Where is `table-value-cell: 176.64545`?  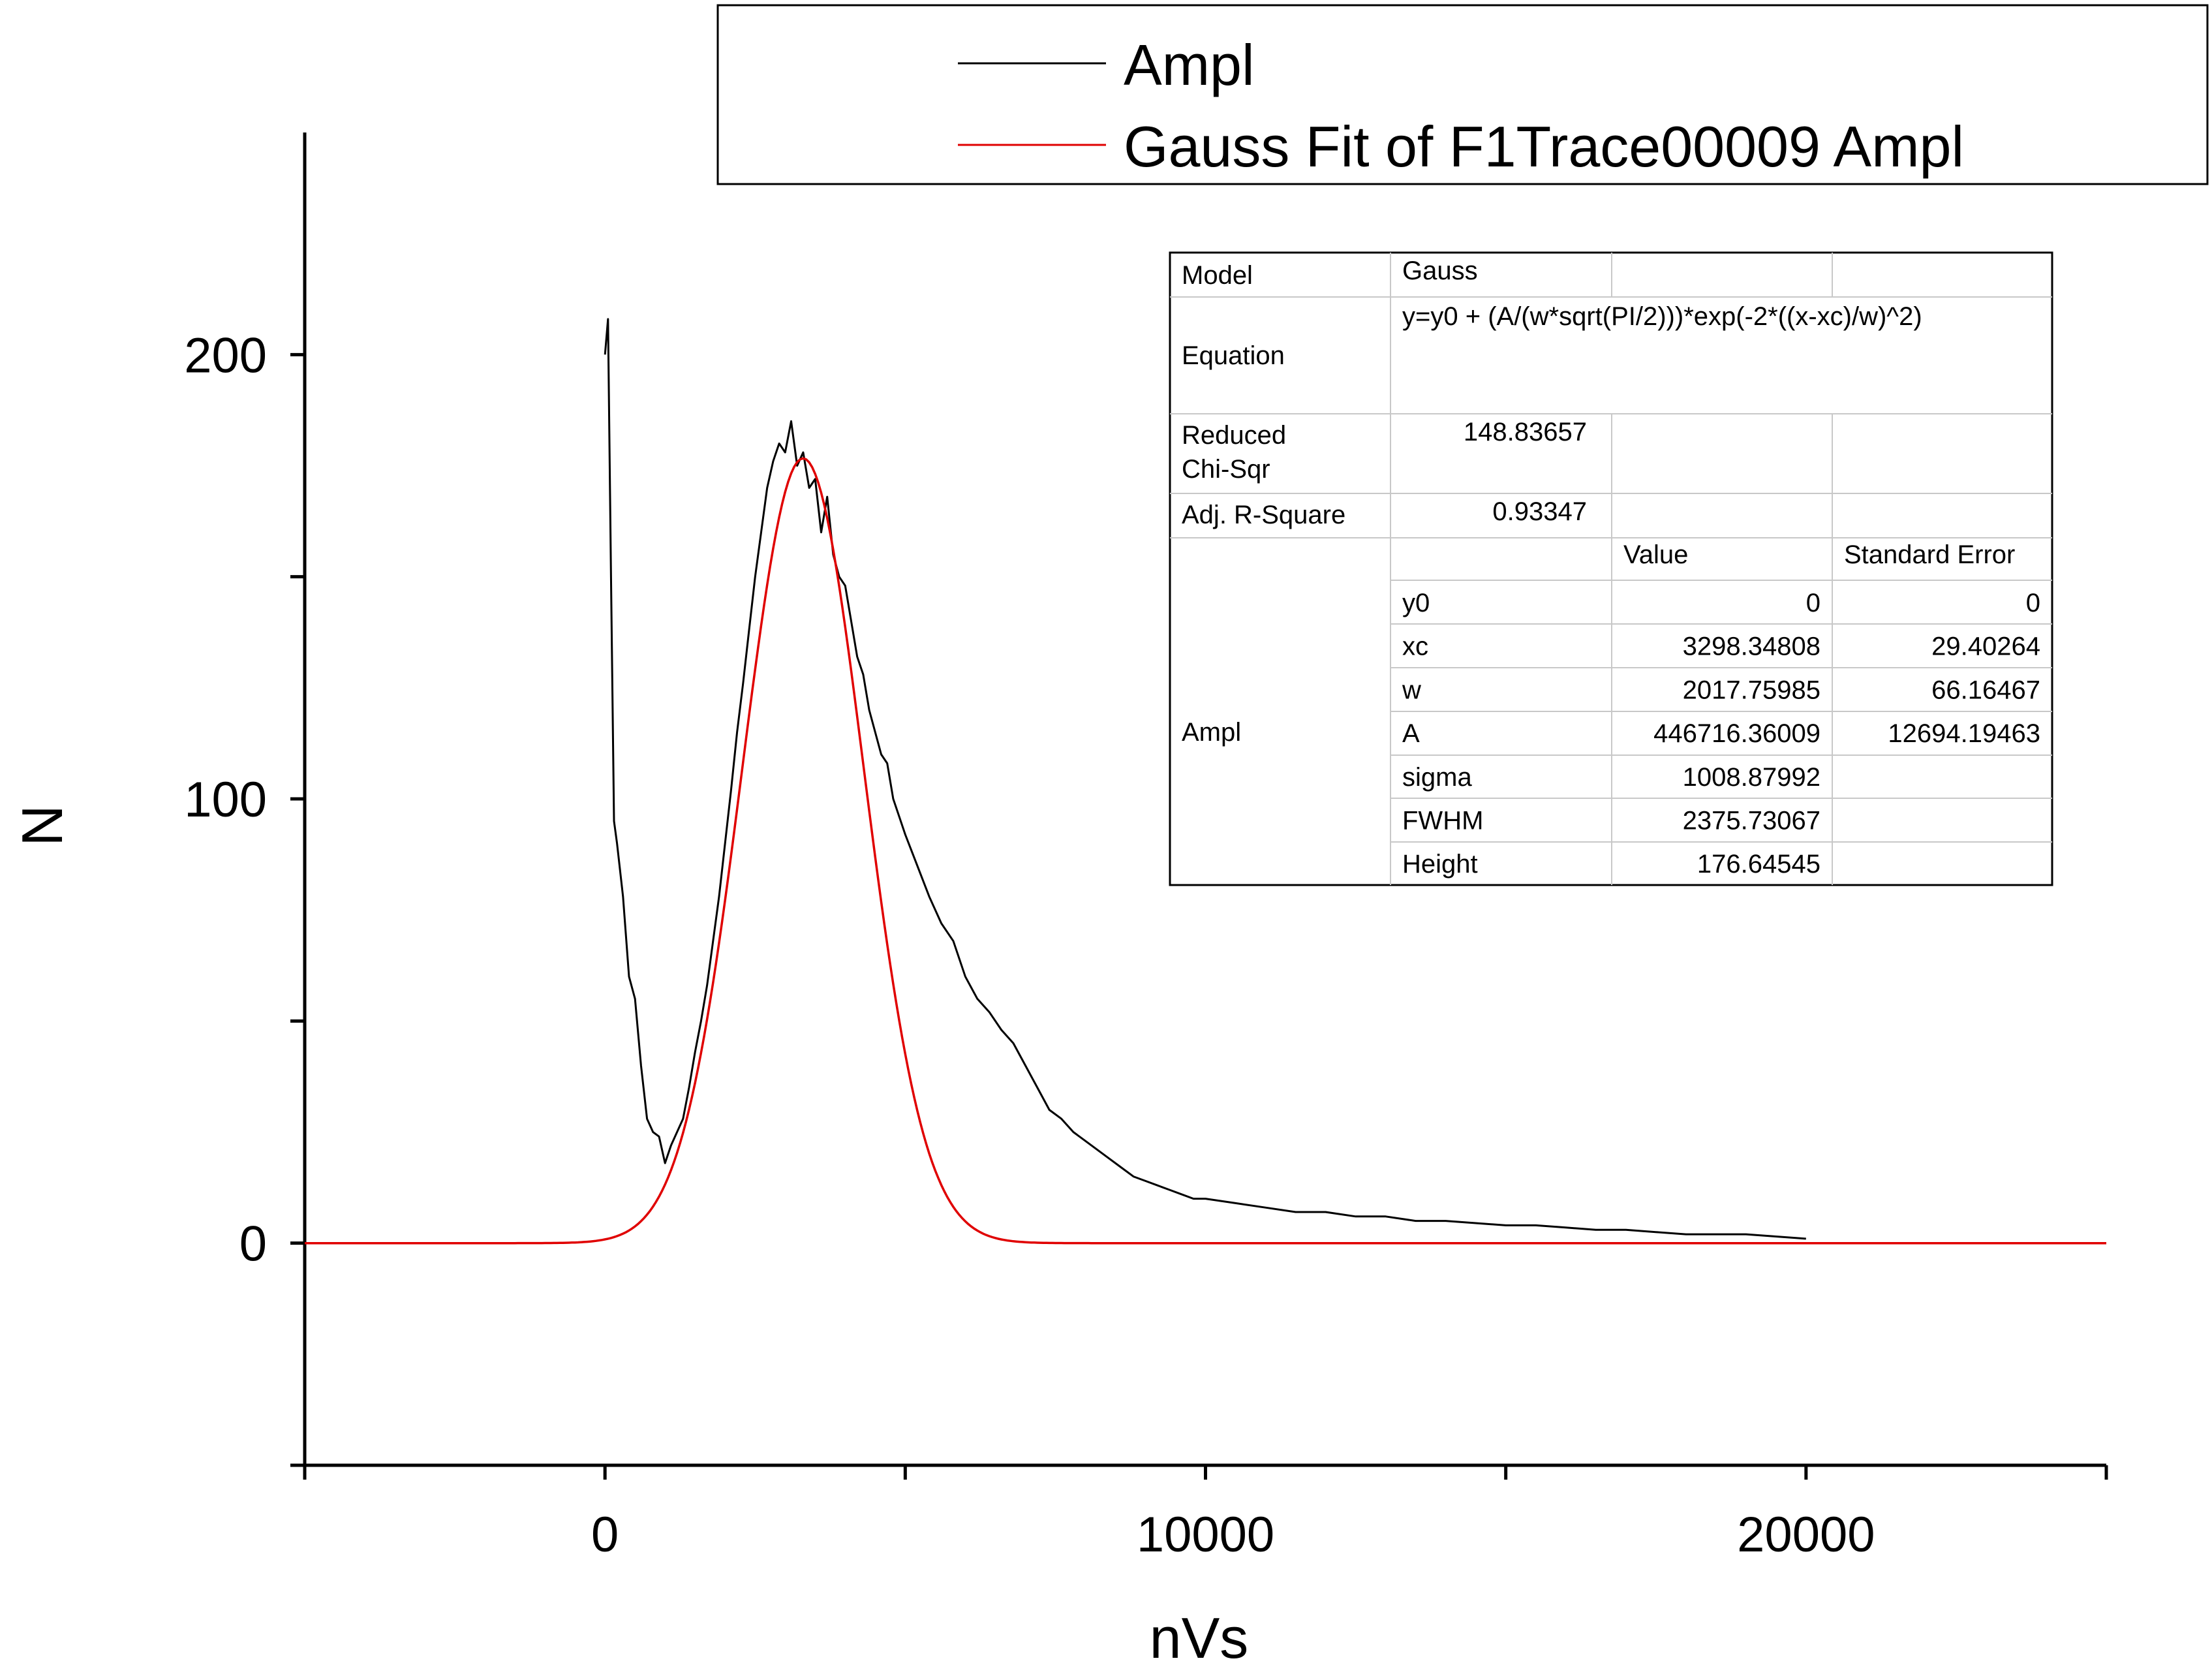
table-value-cell: 176.64545 is located at coordinates (1758, 865).